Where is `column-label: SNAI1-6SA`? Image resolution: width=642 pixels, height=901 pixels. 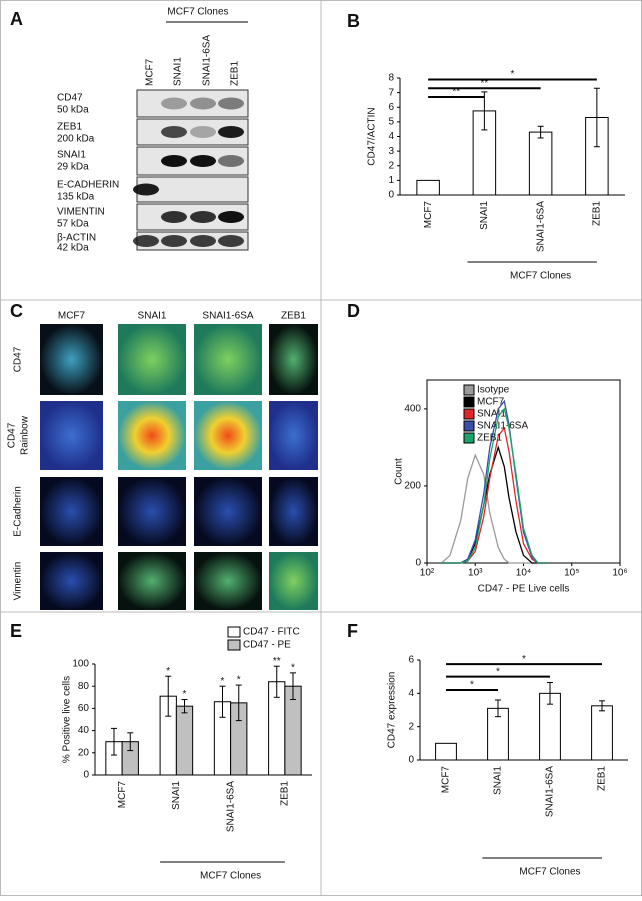
column-label: SNAI1-6SA is located at coordinates (227, 316).